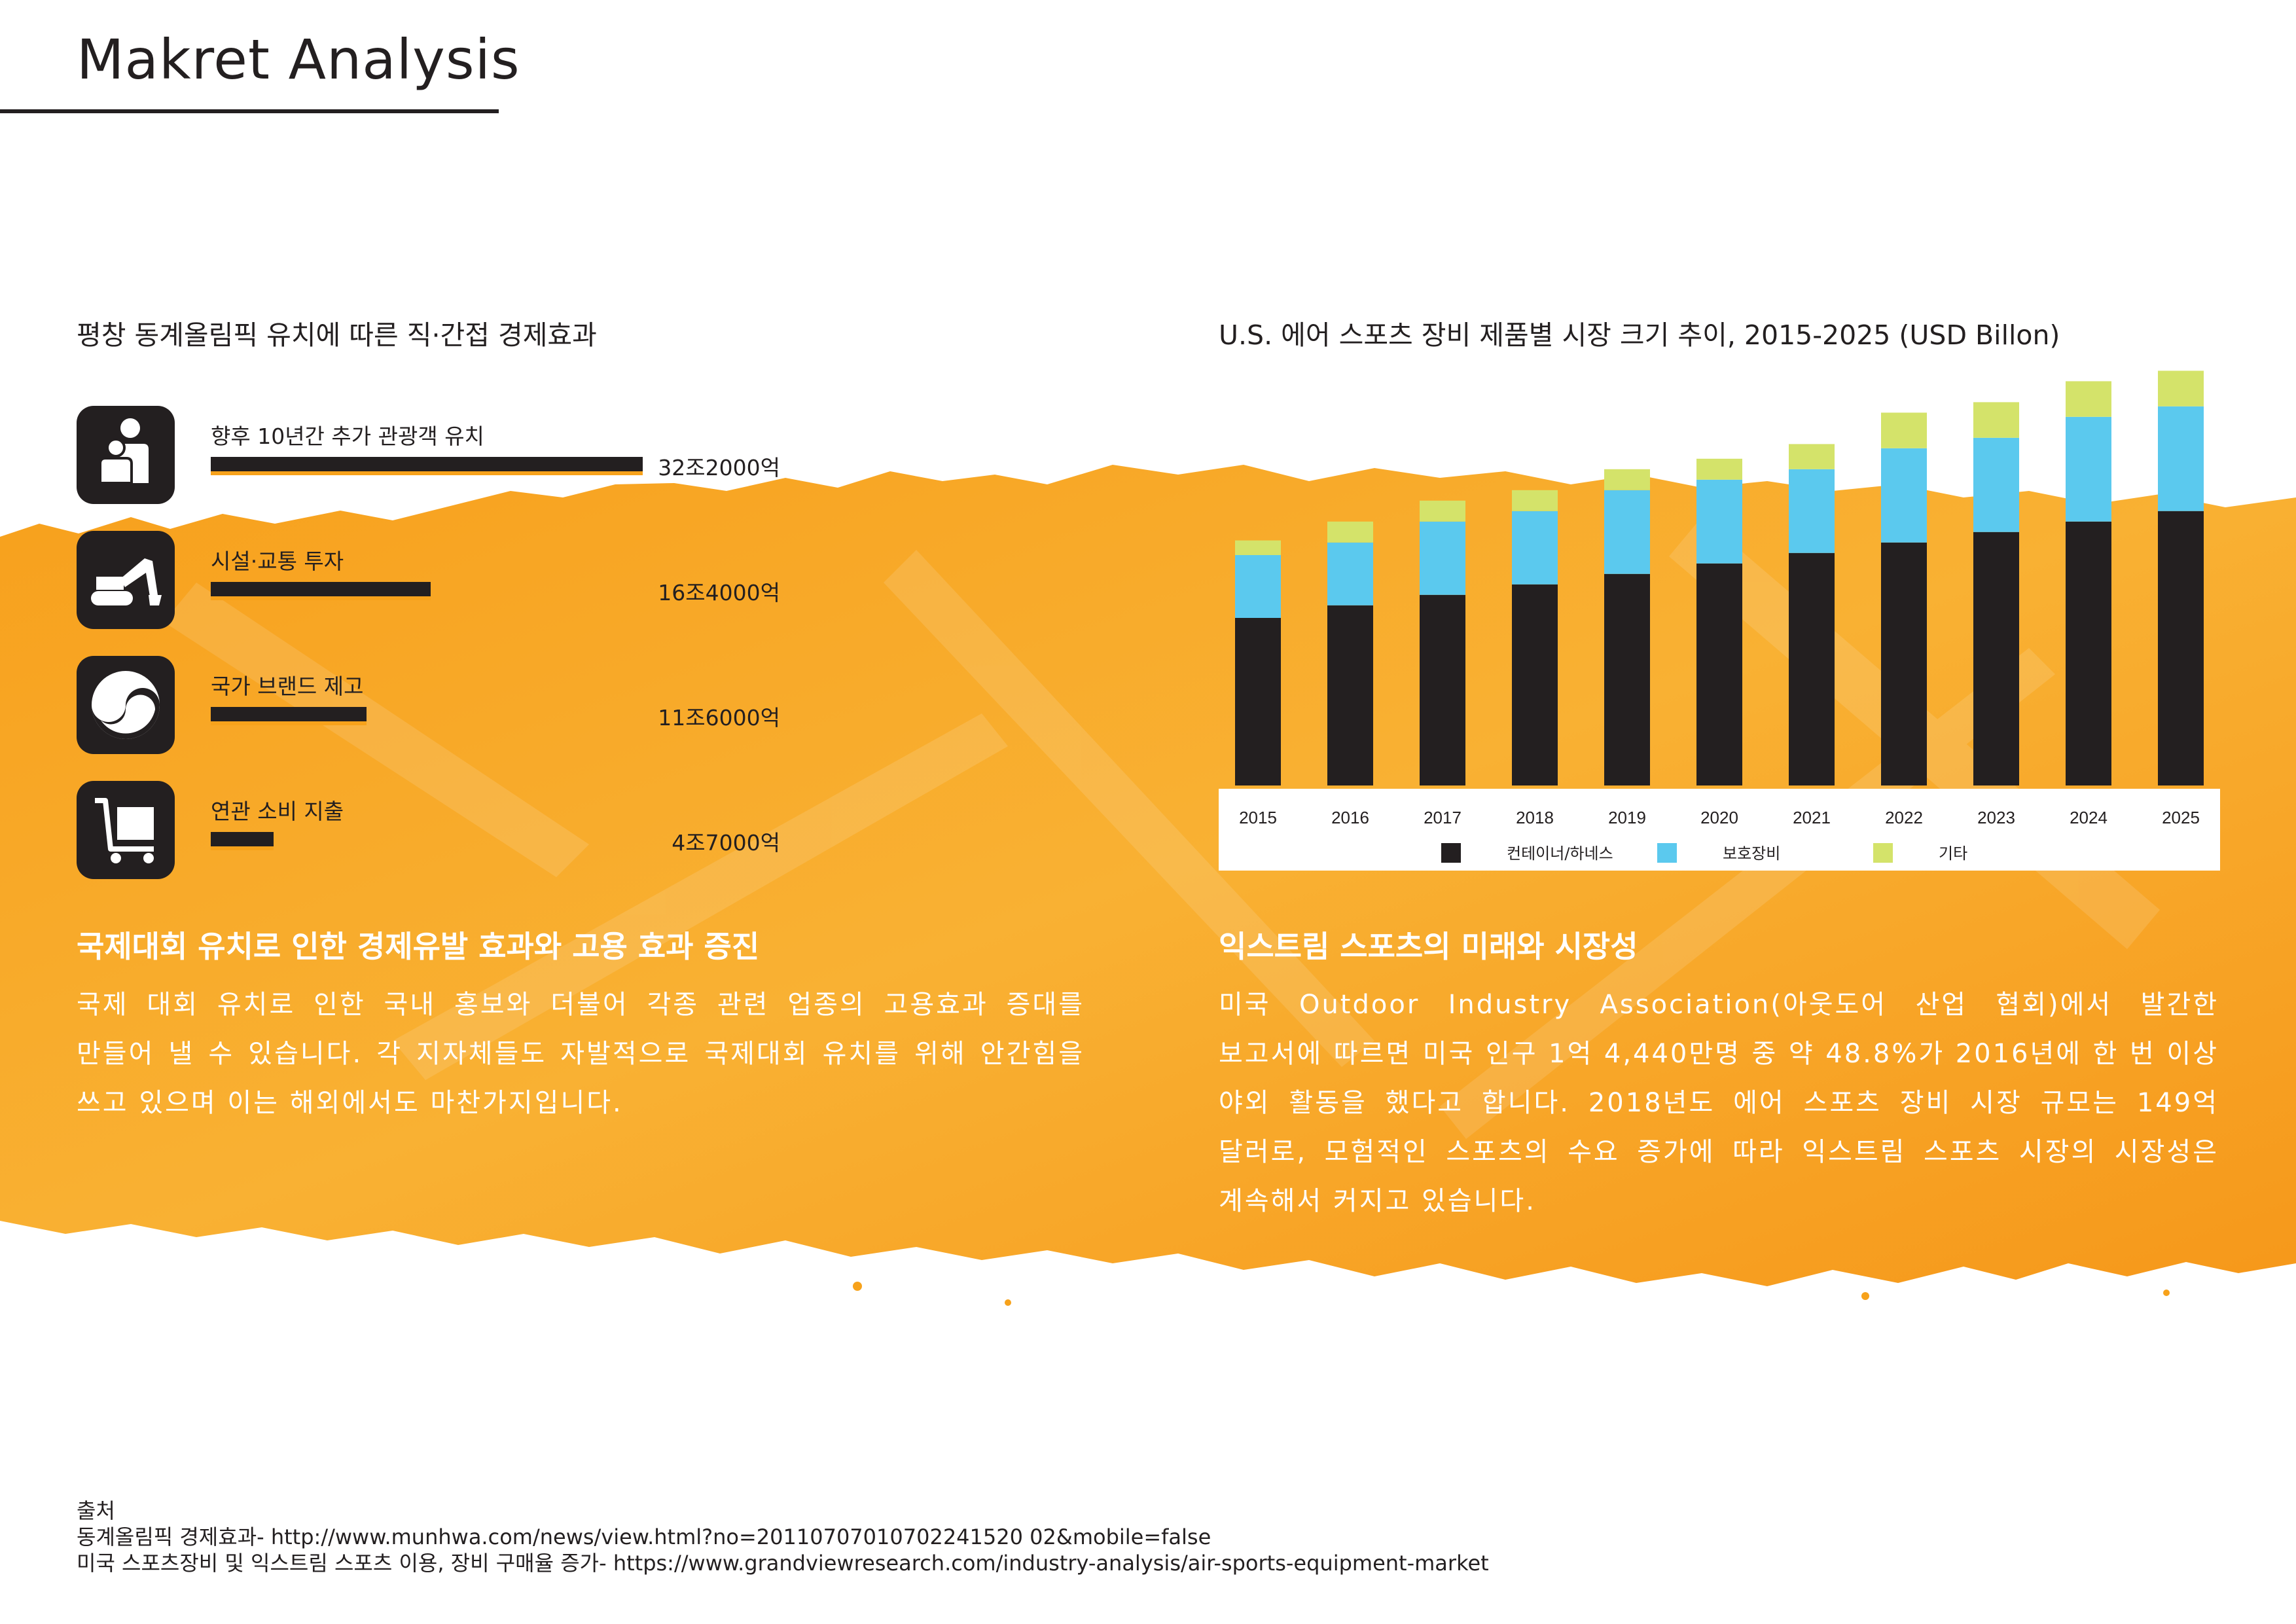  I want to click on econ-item-value: 32조2000억, so click(719, 467).